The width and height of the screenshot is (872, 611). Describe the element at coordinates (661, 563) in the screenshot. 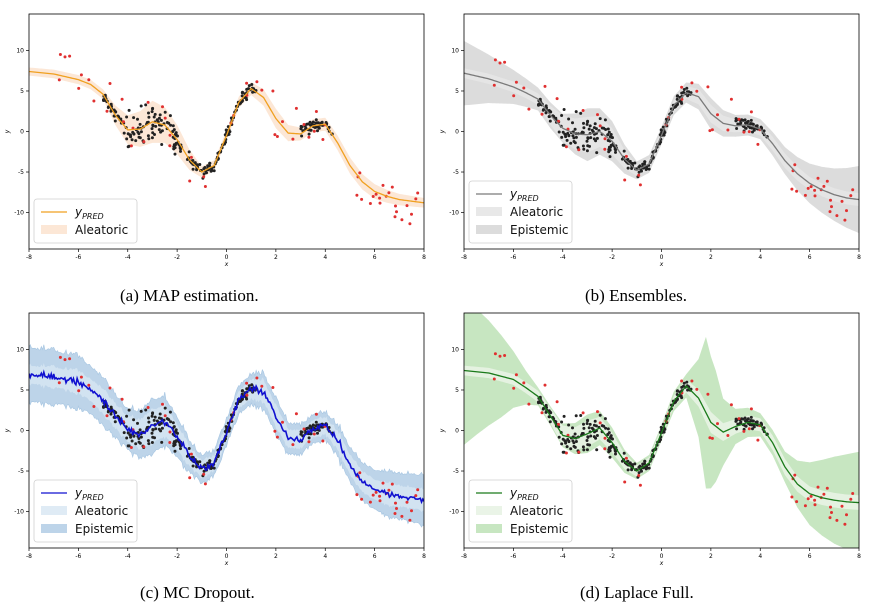

I see `x-axis-label: x` at that location.